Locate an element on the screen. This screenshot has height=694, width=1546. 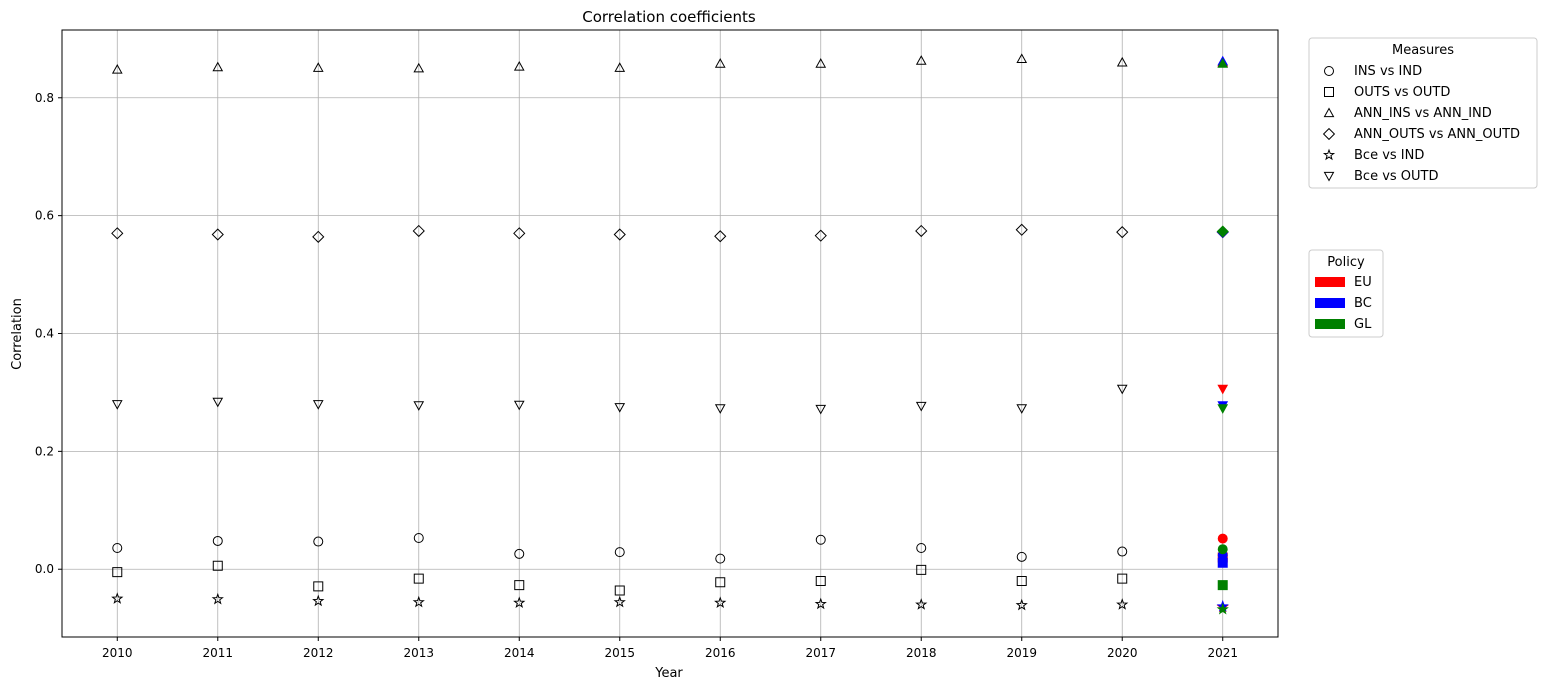
point-2021-gl-ins-vs-ind is located at coordinates (1222, 549).